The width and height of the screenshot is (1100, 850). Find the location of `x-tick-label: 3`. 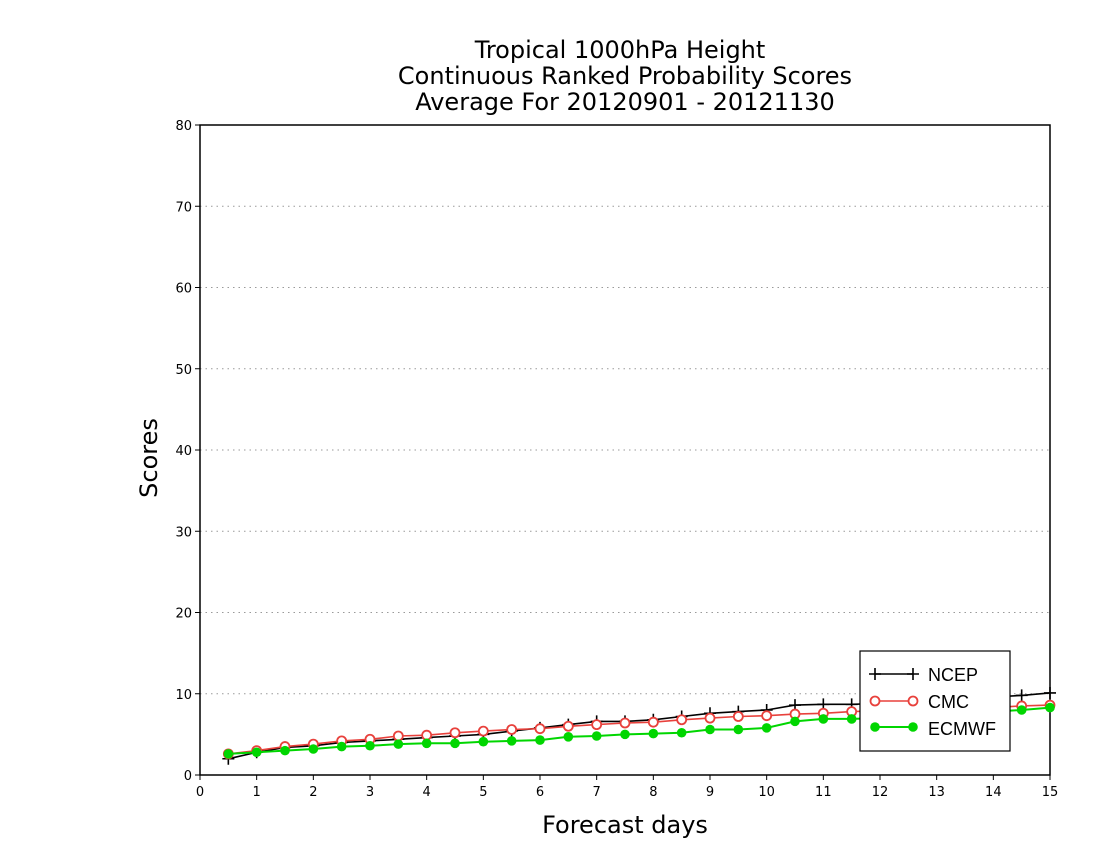

x-tick-label: 3 is located at coordinates (370, 792).